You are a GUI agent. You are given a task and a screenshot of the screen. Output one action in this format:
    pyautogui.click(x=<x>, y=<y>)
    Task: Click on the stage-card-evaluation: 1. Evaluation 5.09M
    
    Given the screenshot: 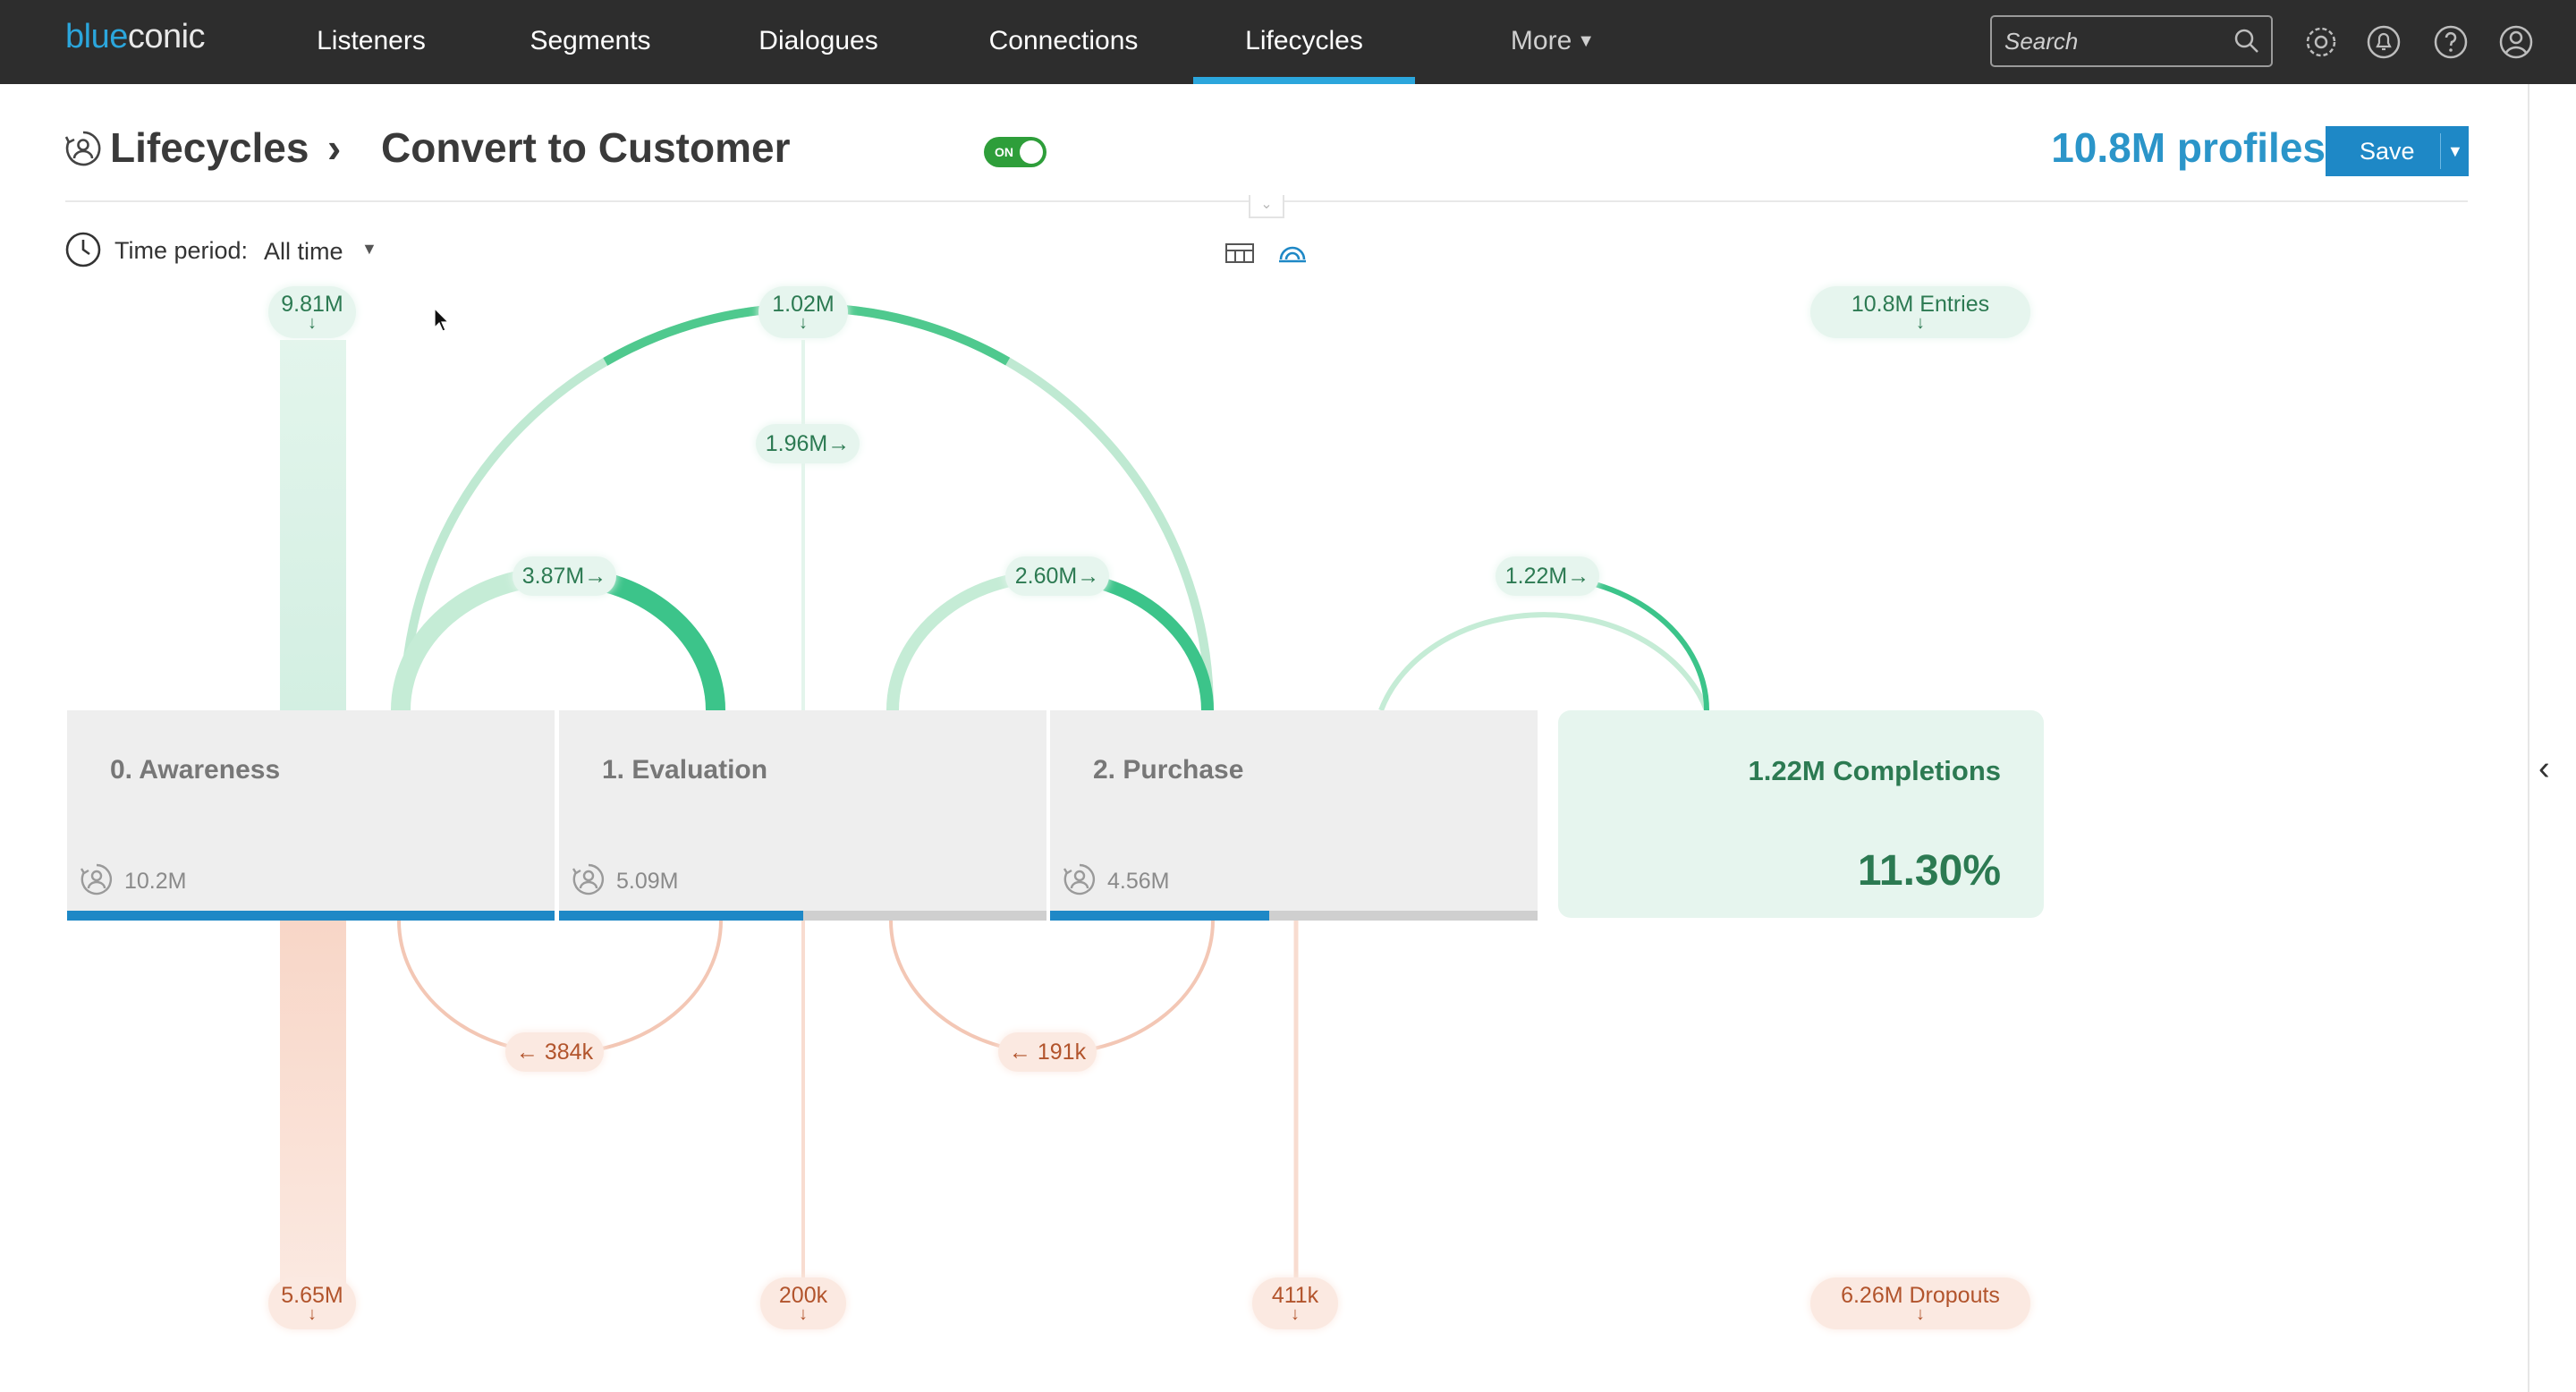 What is the action you would take?
    pyautogui.click(x=802, y=815)
    